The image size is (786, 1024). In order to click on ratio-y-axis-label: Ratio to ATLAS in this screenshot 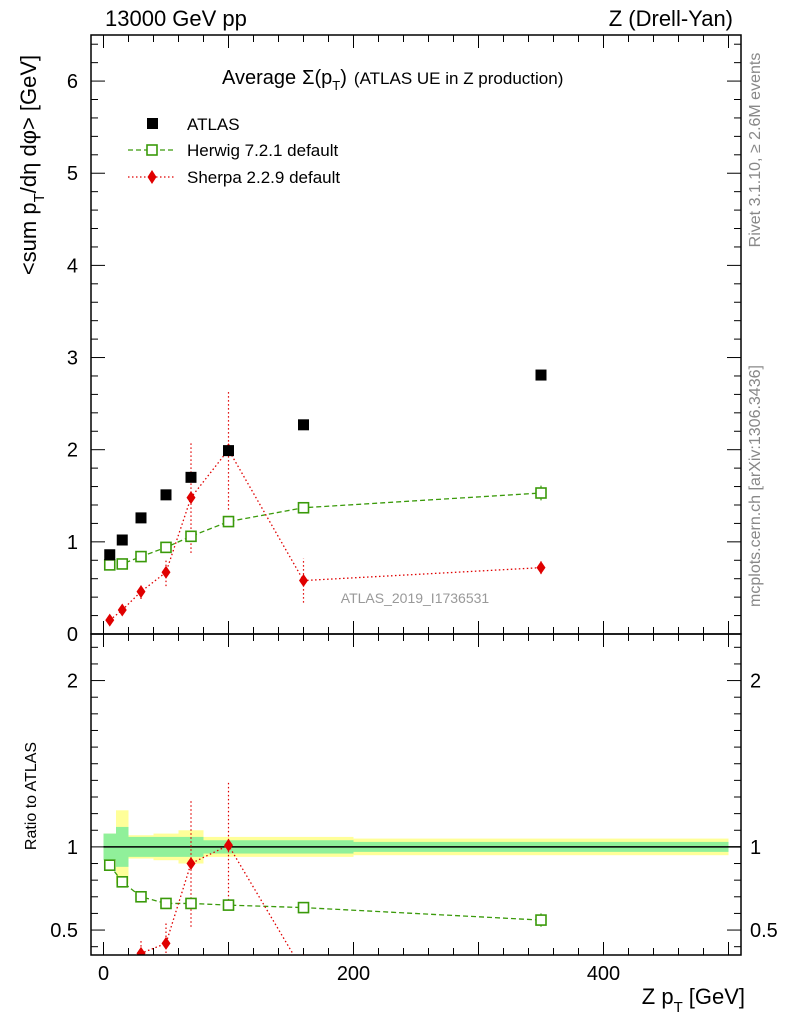, I will do `click(31, 796)`.